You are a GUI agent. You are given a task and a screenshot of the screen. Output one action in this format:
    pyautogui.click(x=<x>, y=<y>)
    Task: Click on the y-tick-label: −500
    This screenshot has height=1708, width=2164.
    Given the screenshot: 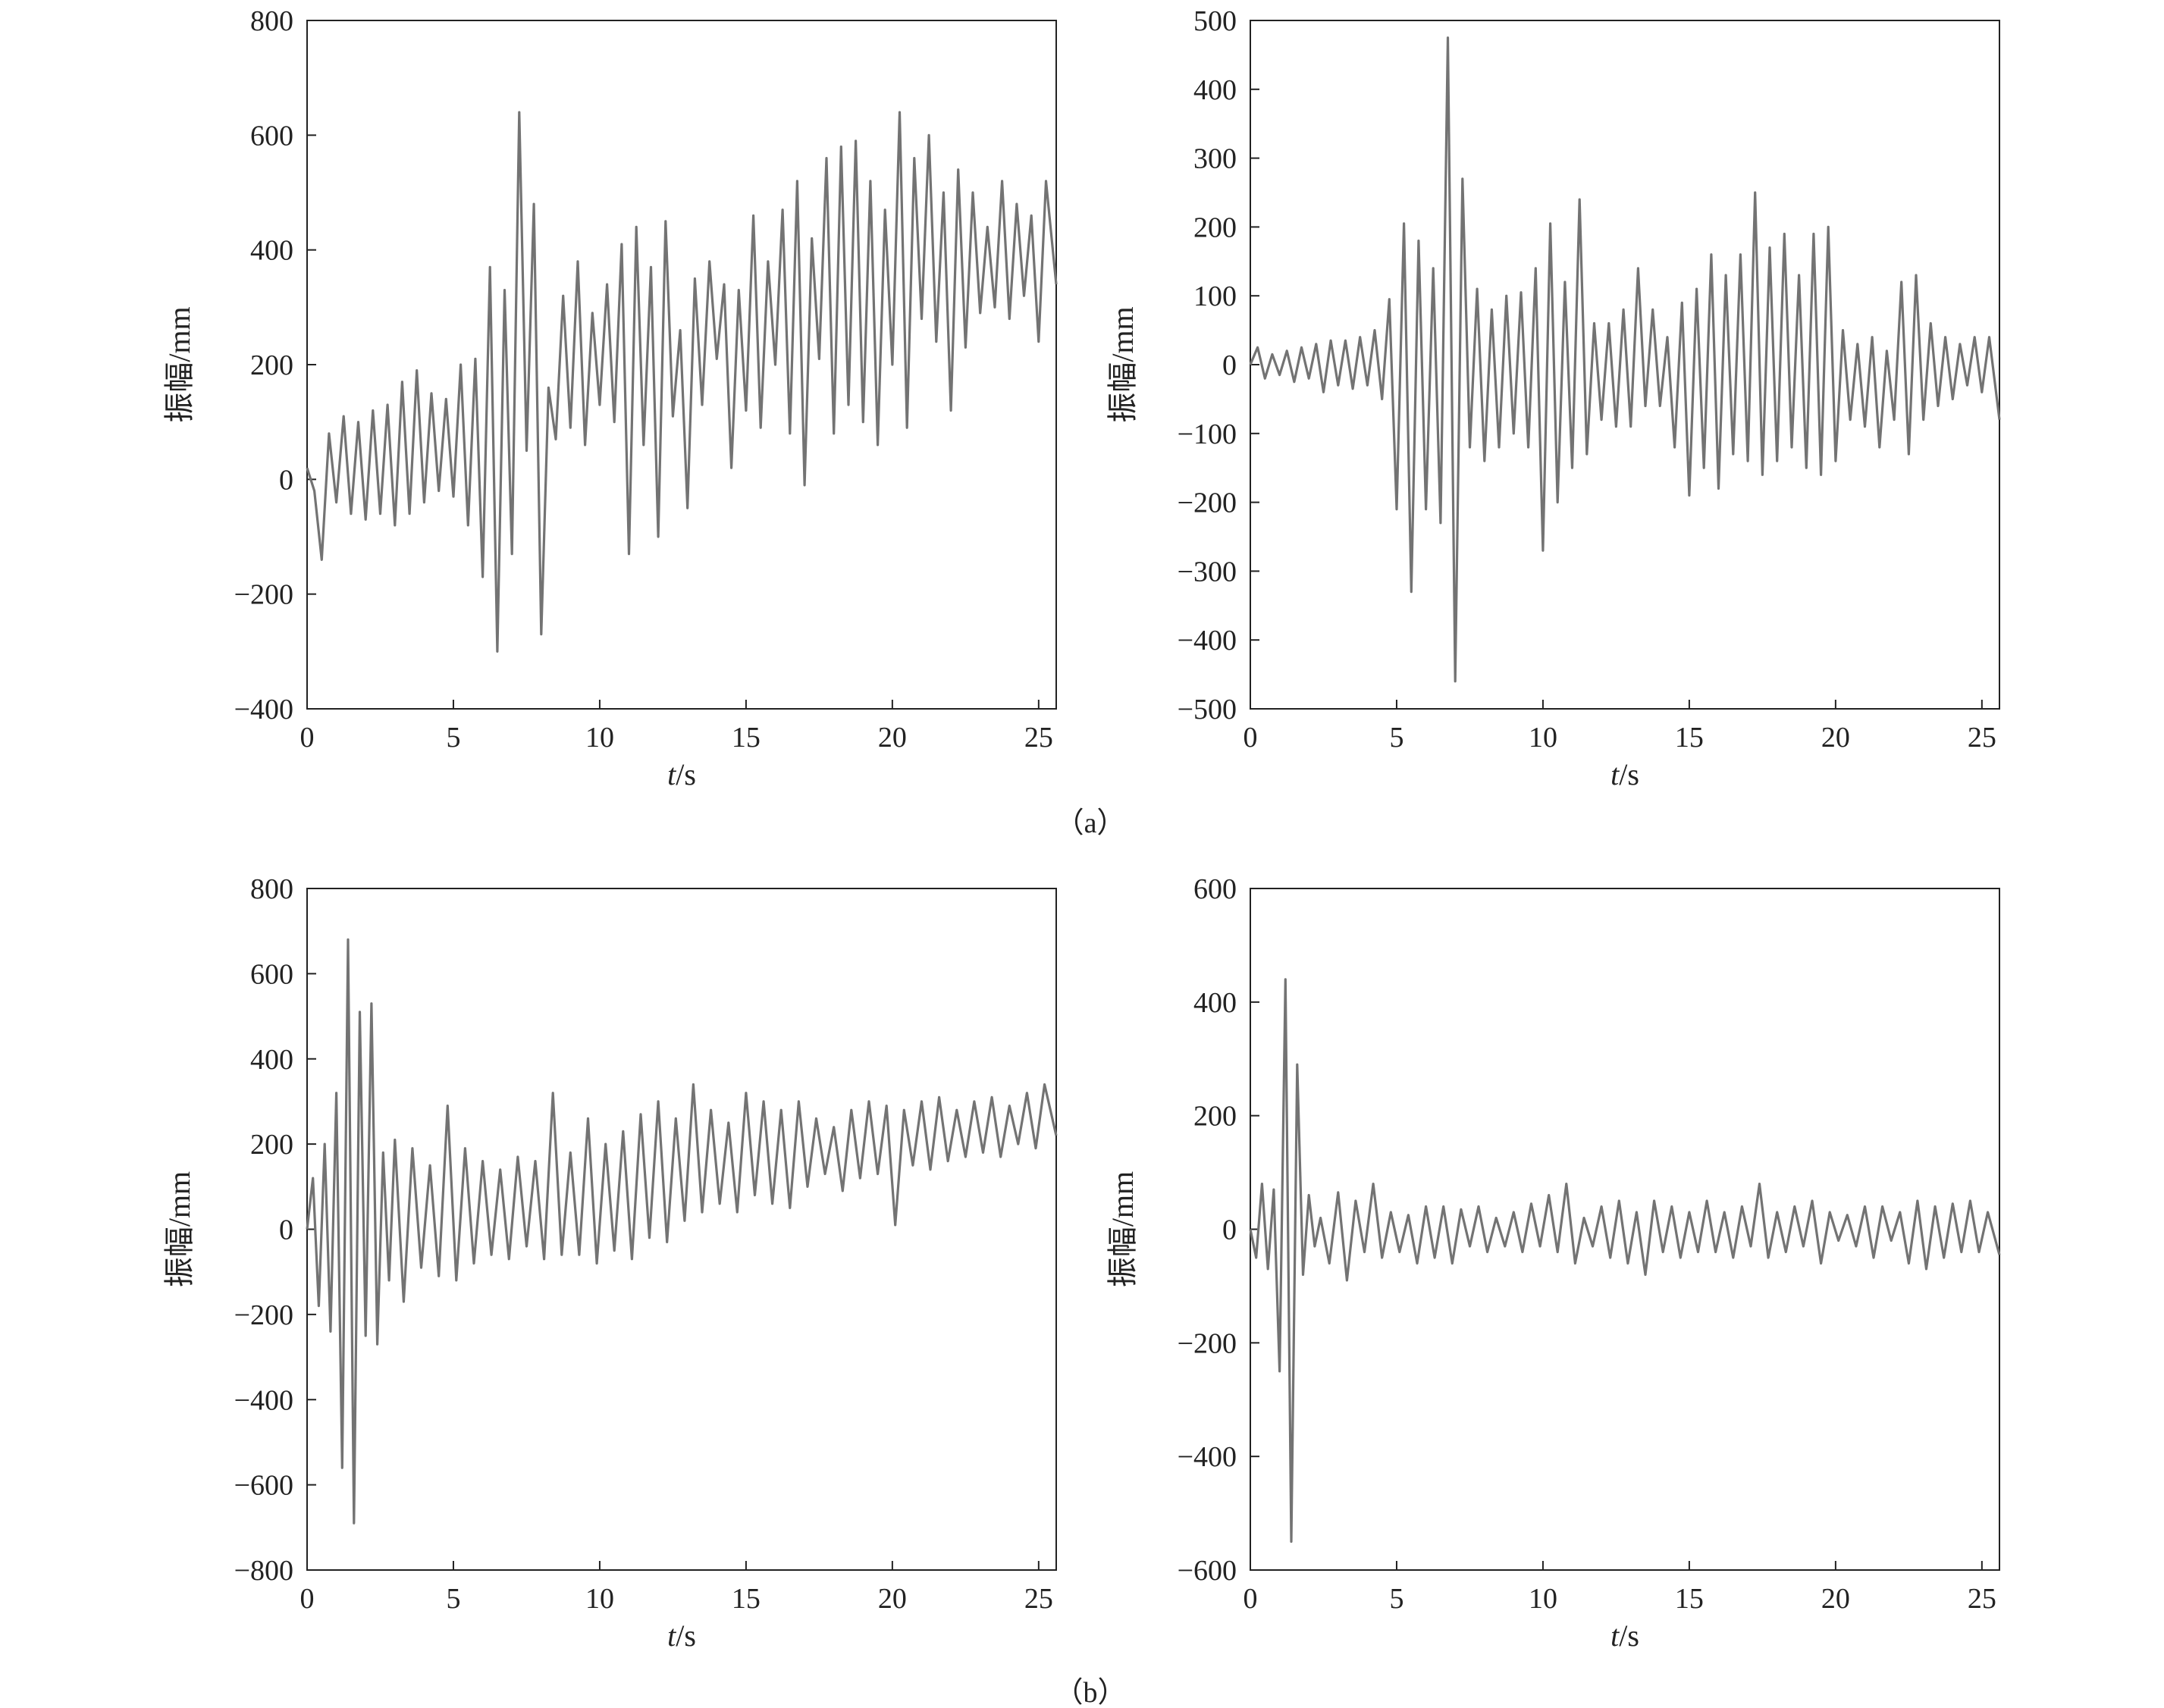 What is the action you would take?
    pyautogui.click(x=1207, y=710)
    